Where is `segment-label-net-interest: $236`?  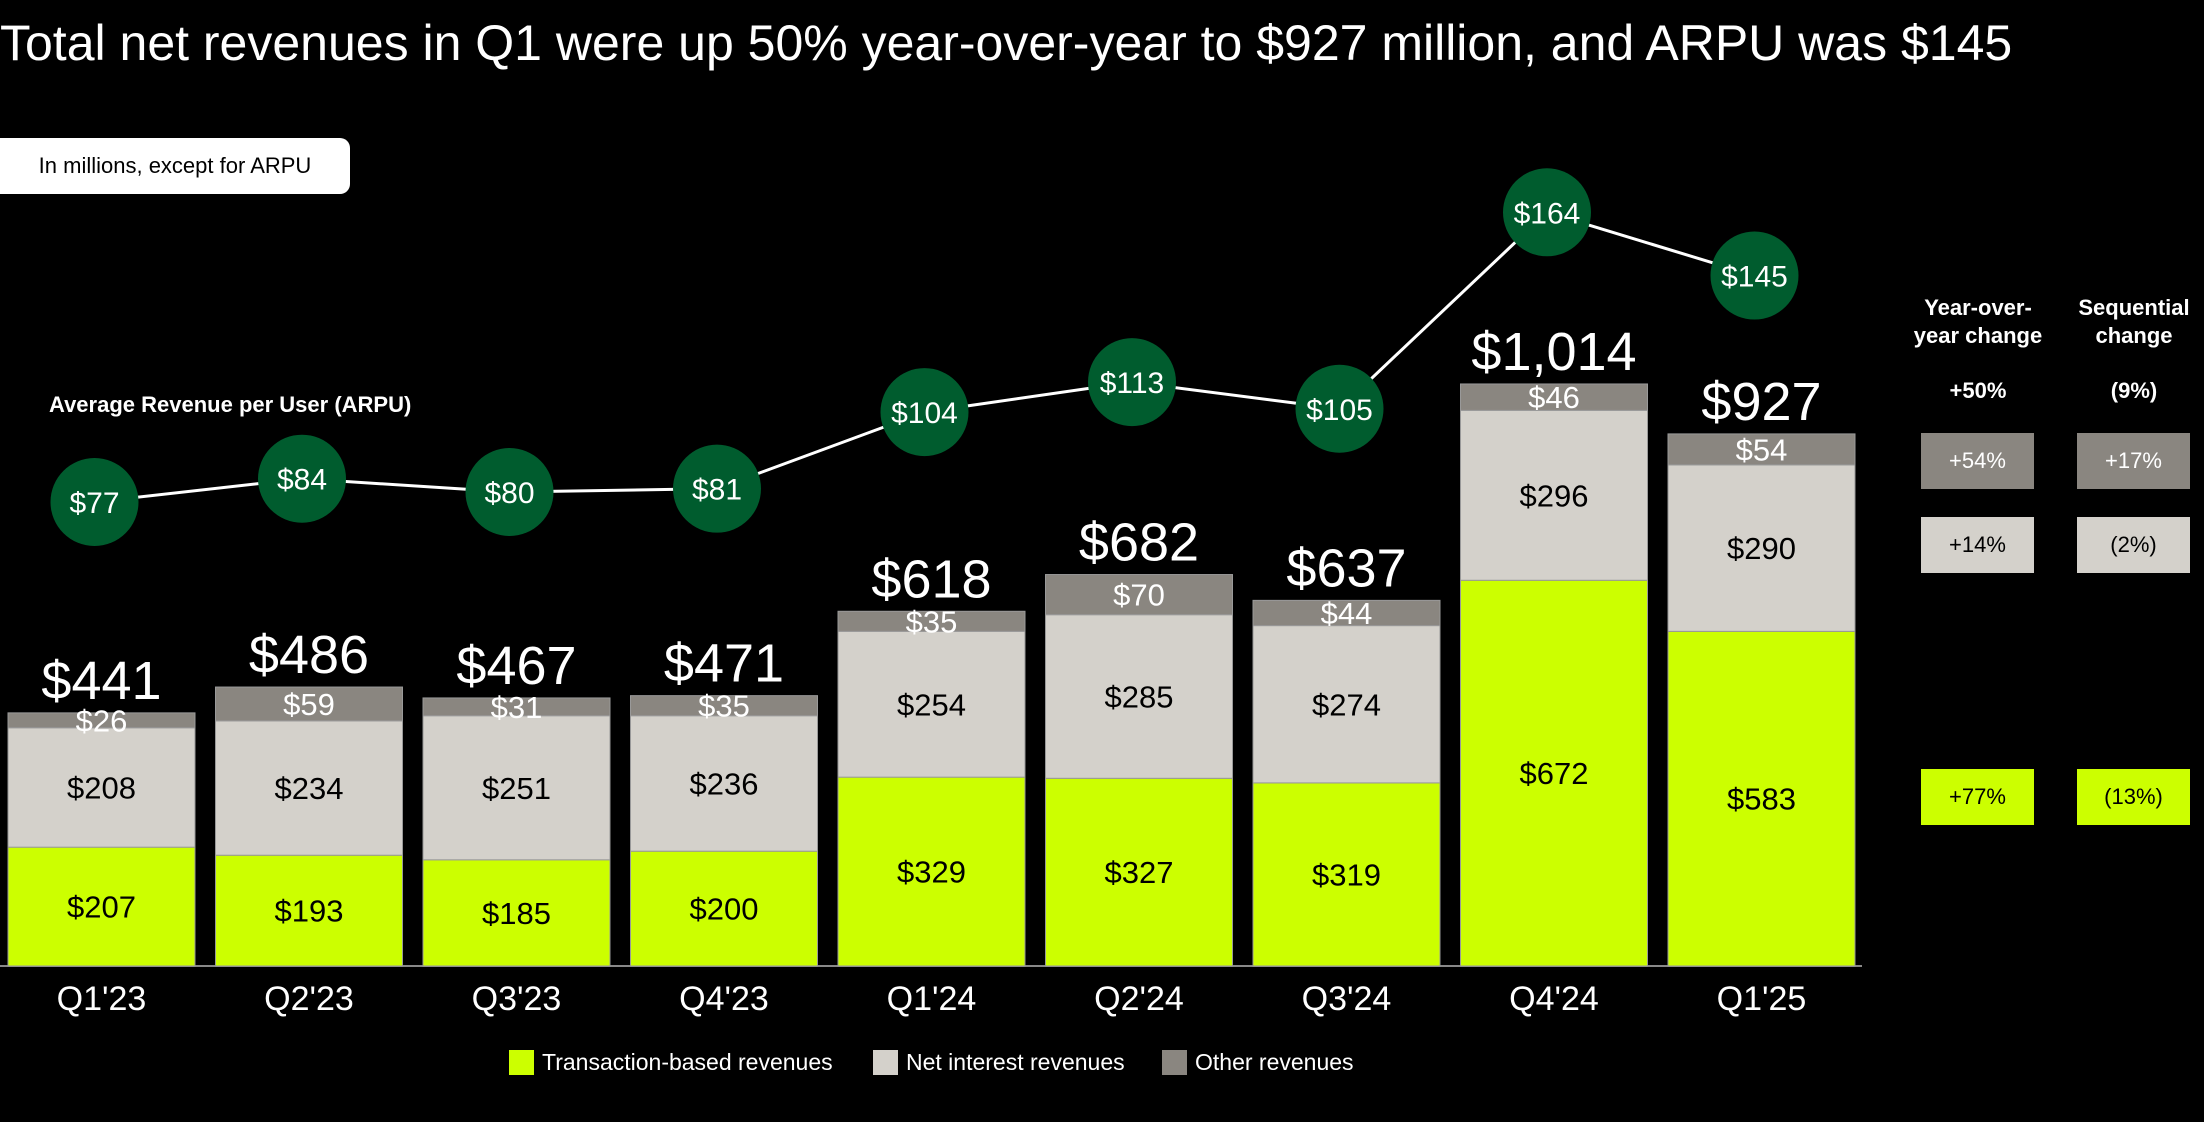
segment-label-net-interest: $236 is located at coordinates (724, 783).